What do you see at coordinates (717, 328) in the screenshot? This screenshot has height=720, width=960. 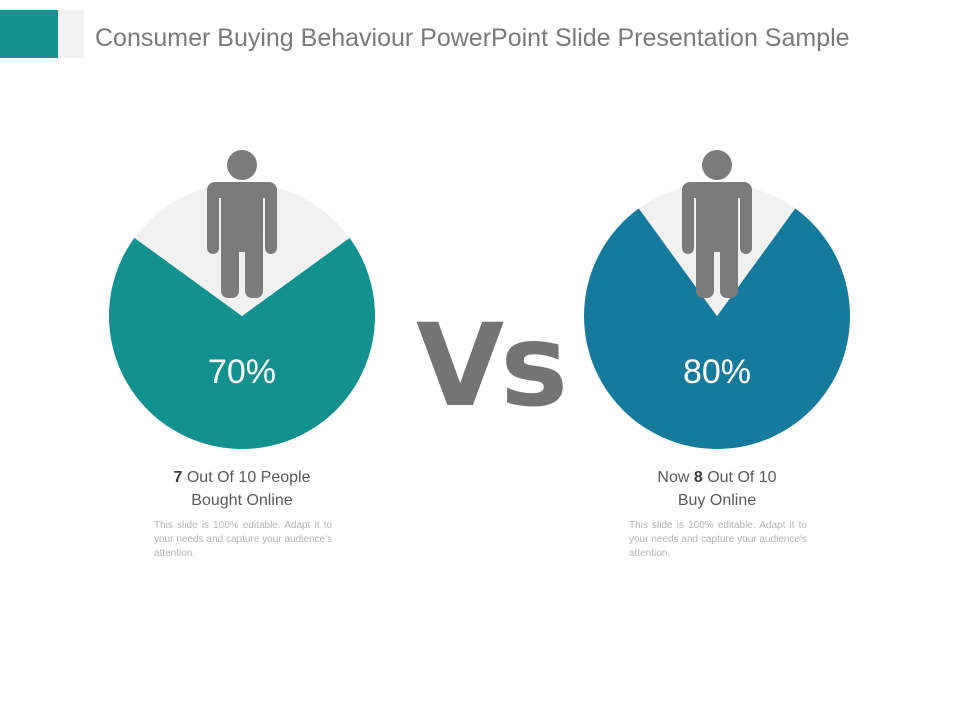 I see `pie-right-slice-main` at bounding box center [717, 328].